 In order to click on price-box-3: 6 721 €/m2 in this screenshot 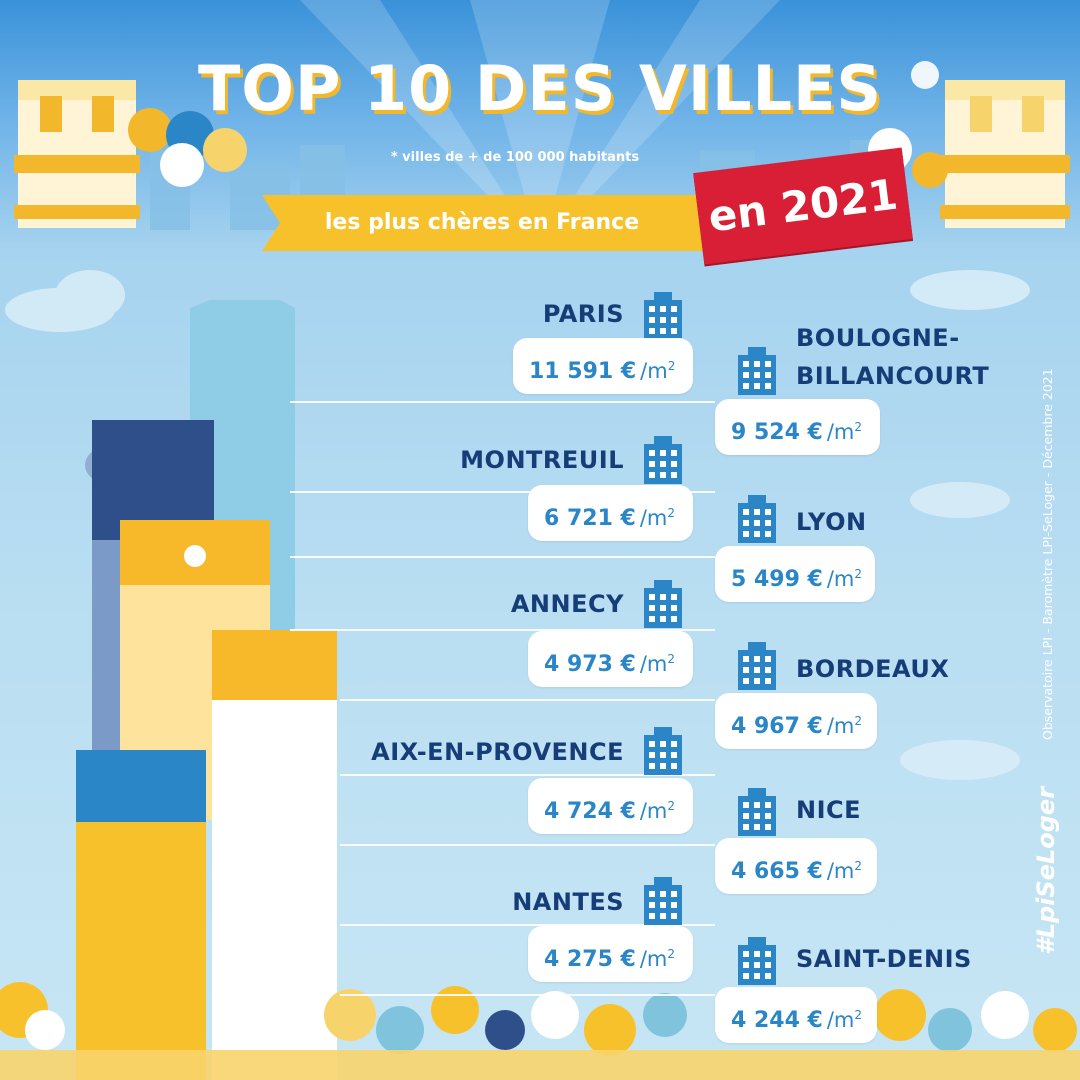, I will do `click(610, 513)`.